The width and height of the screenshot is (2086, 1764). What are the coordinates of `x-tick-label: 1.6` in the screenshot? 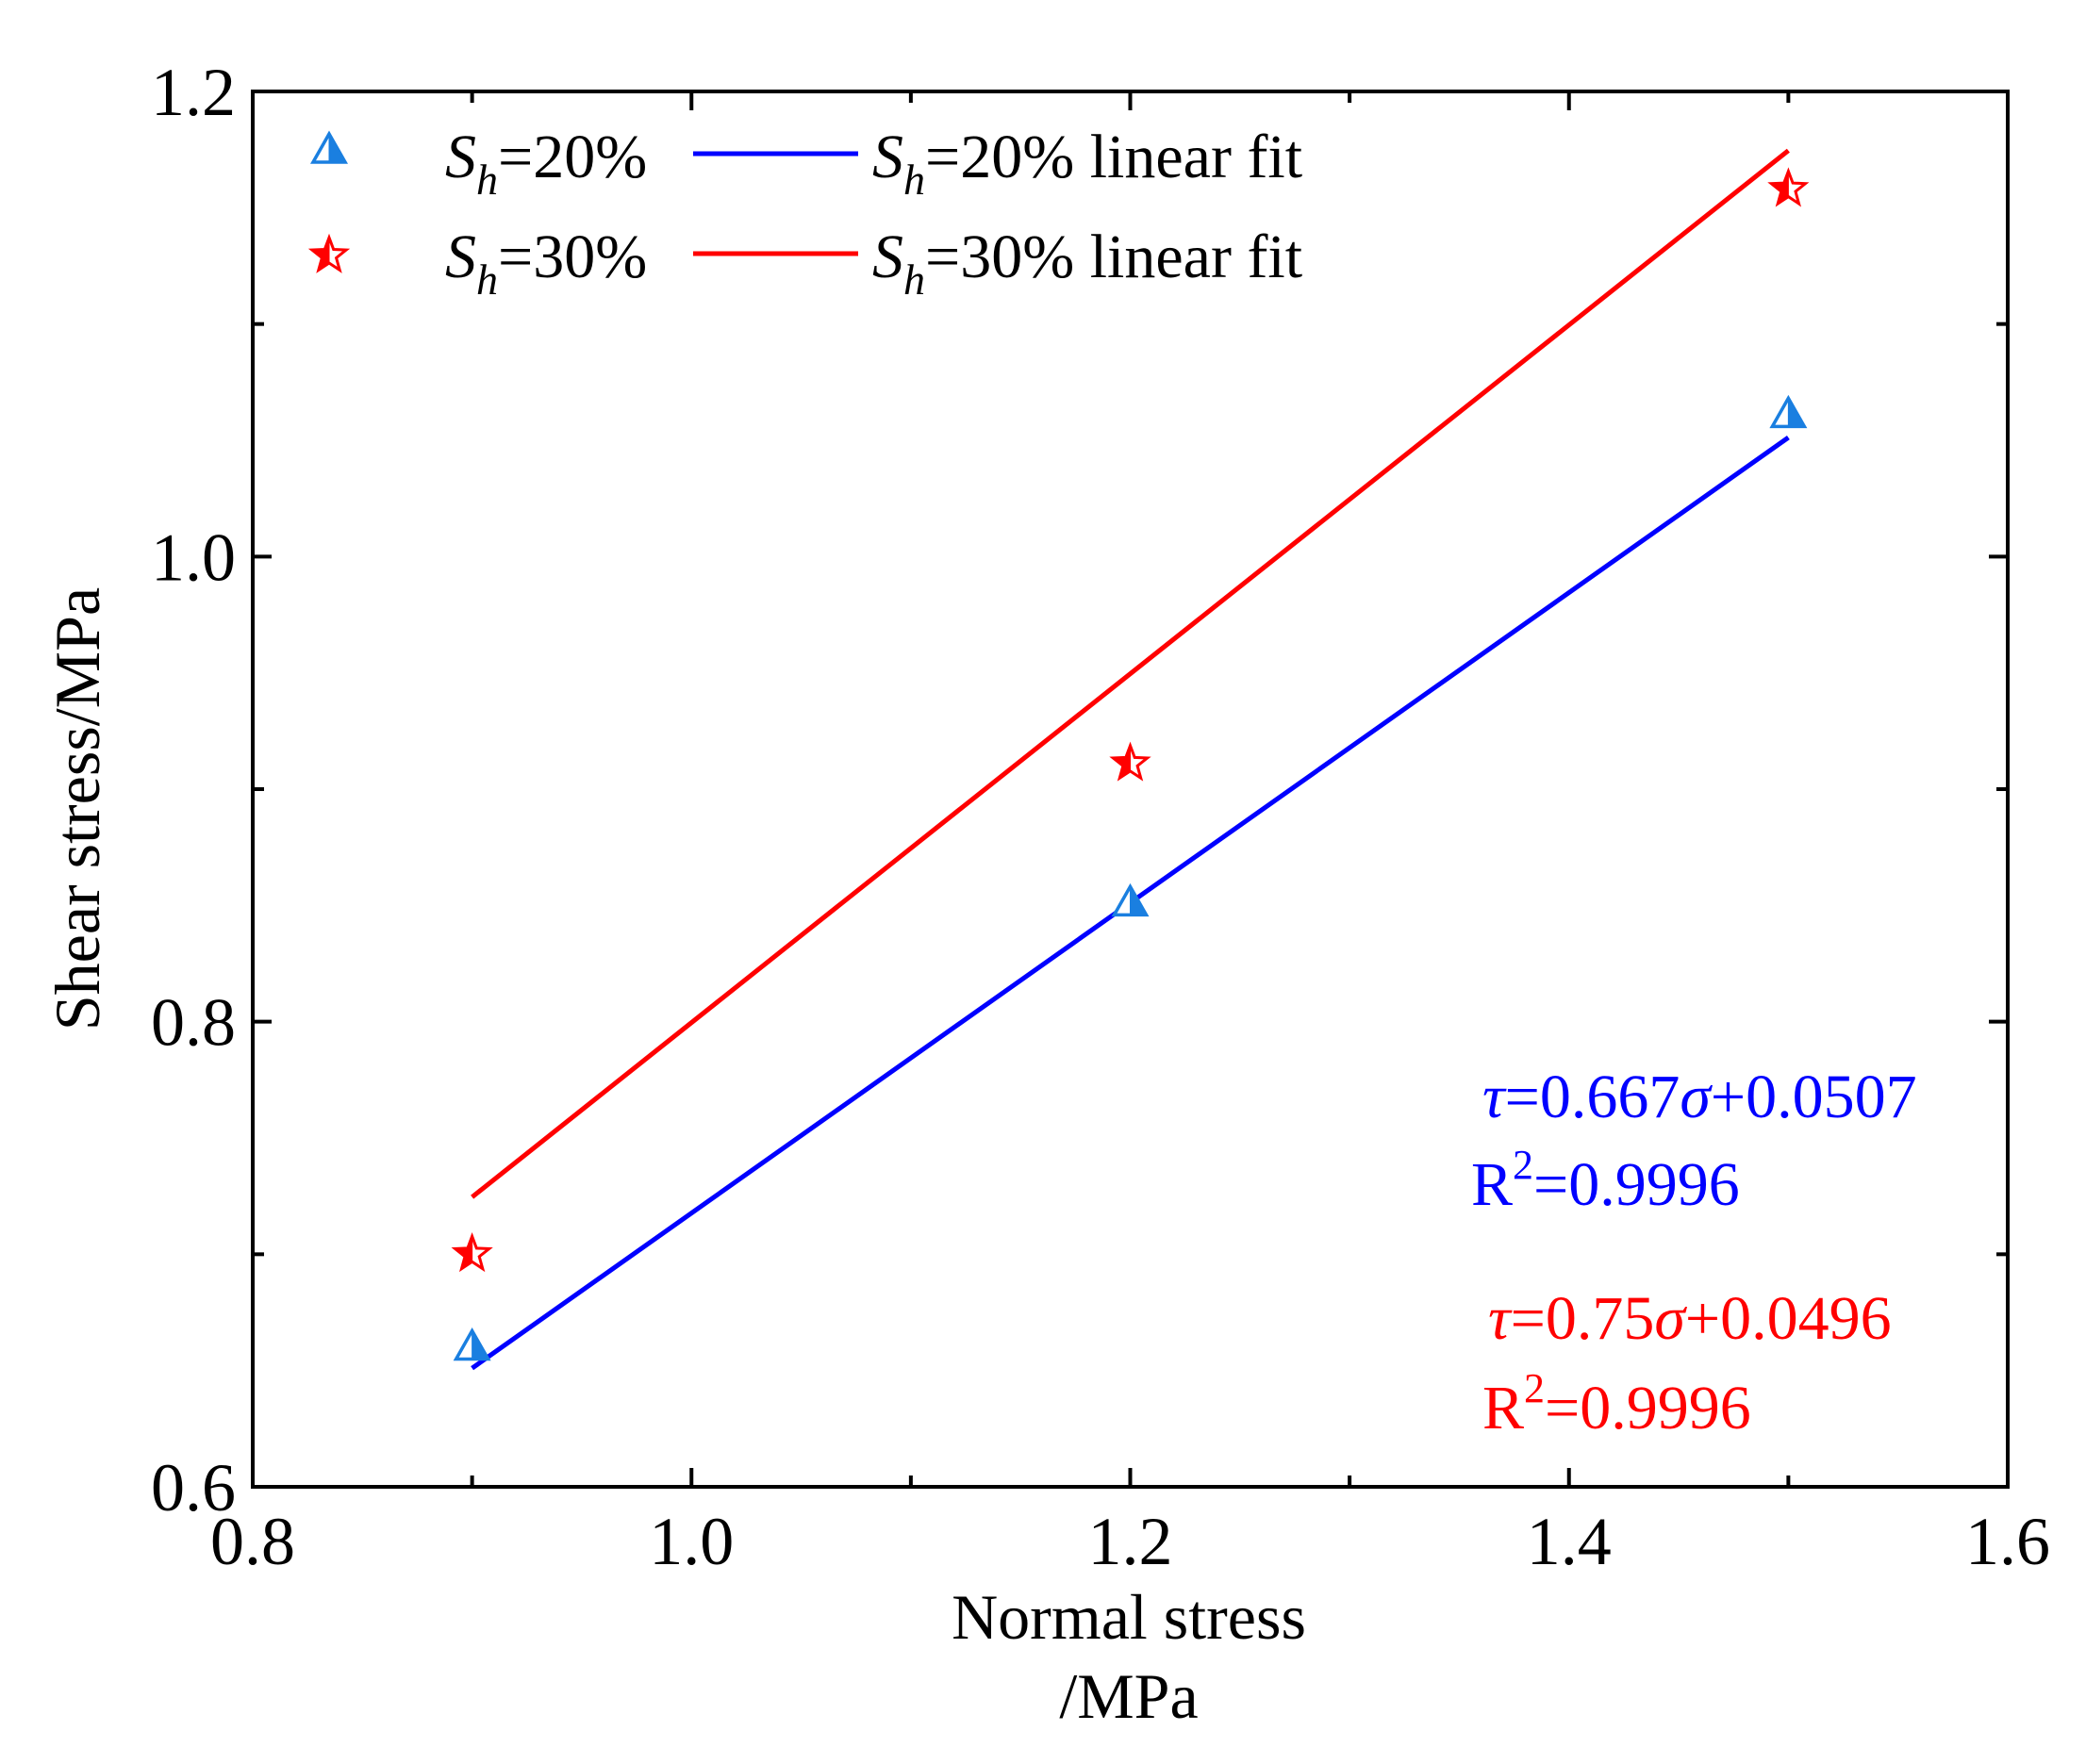 It's located at (2007, 1541).